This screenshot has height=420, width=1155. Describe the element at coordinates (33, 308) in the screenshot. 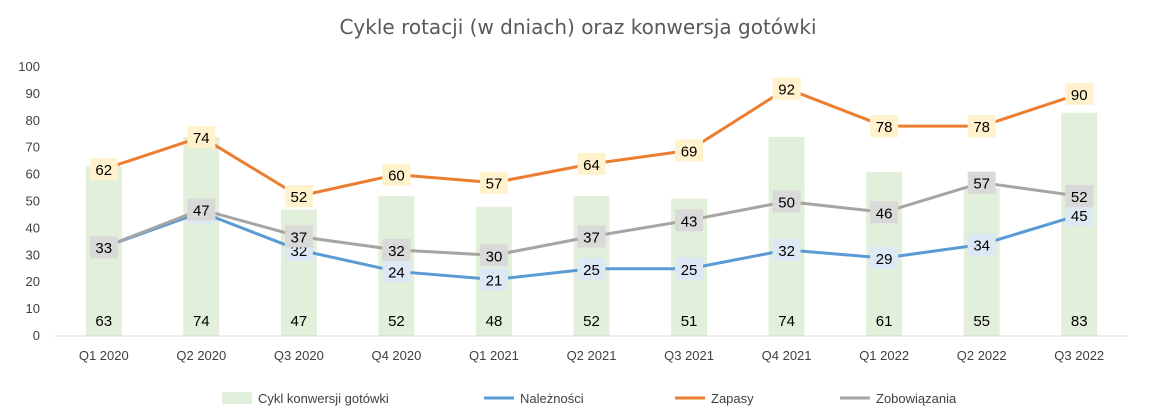

I see `y-tick-label: 10` at that location.